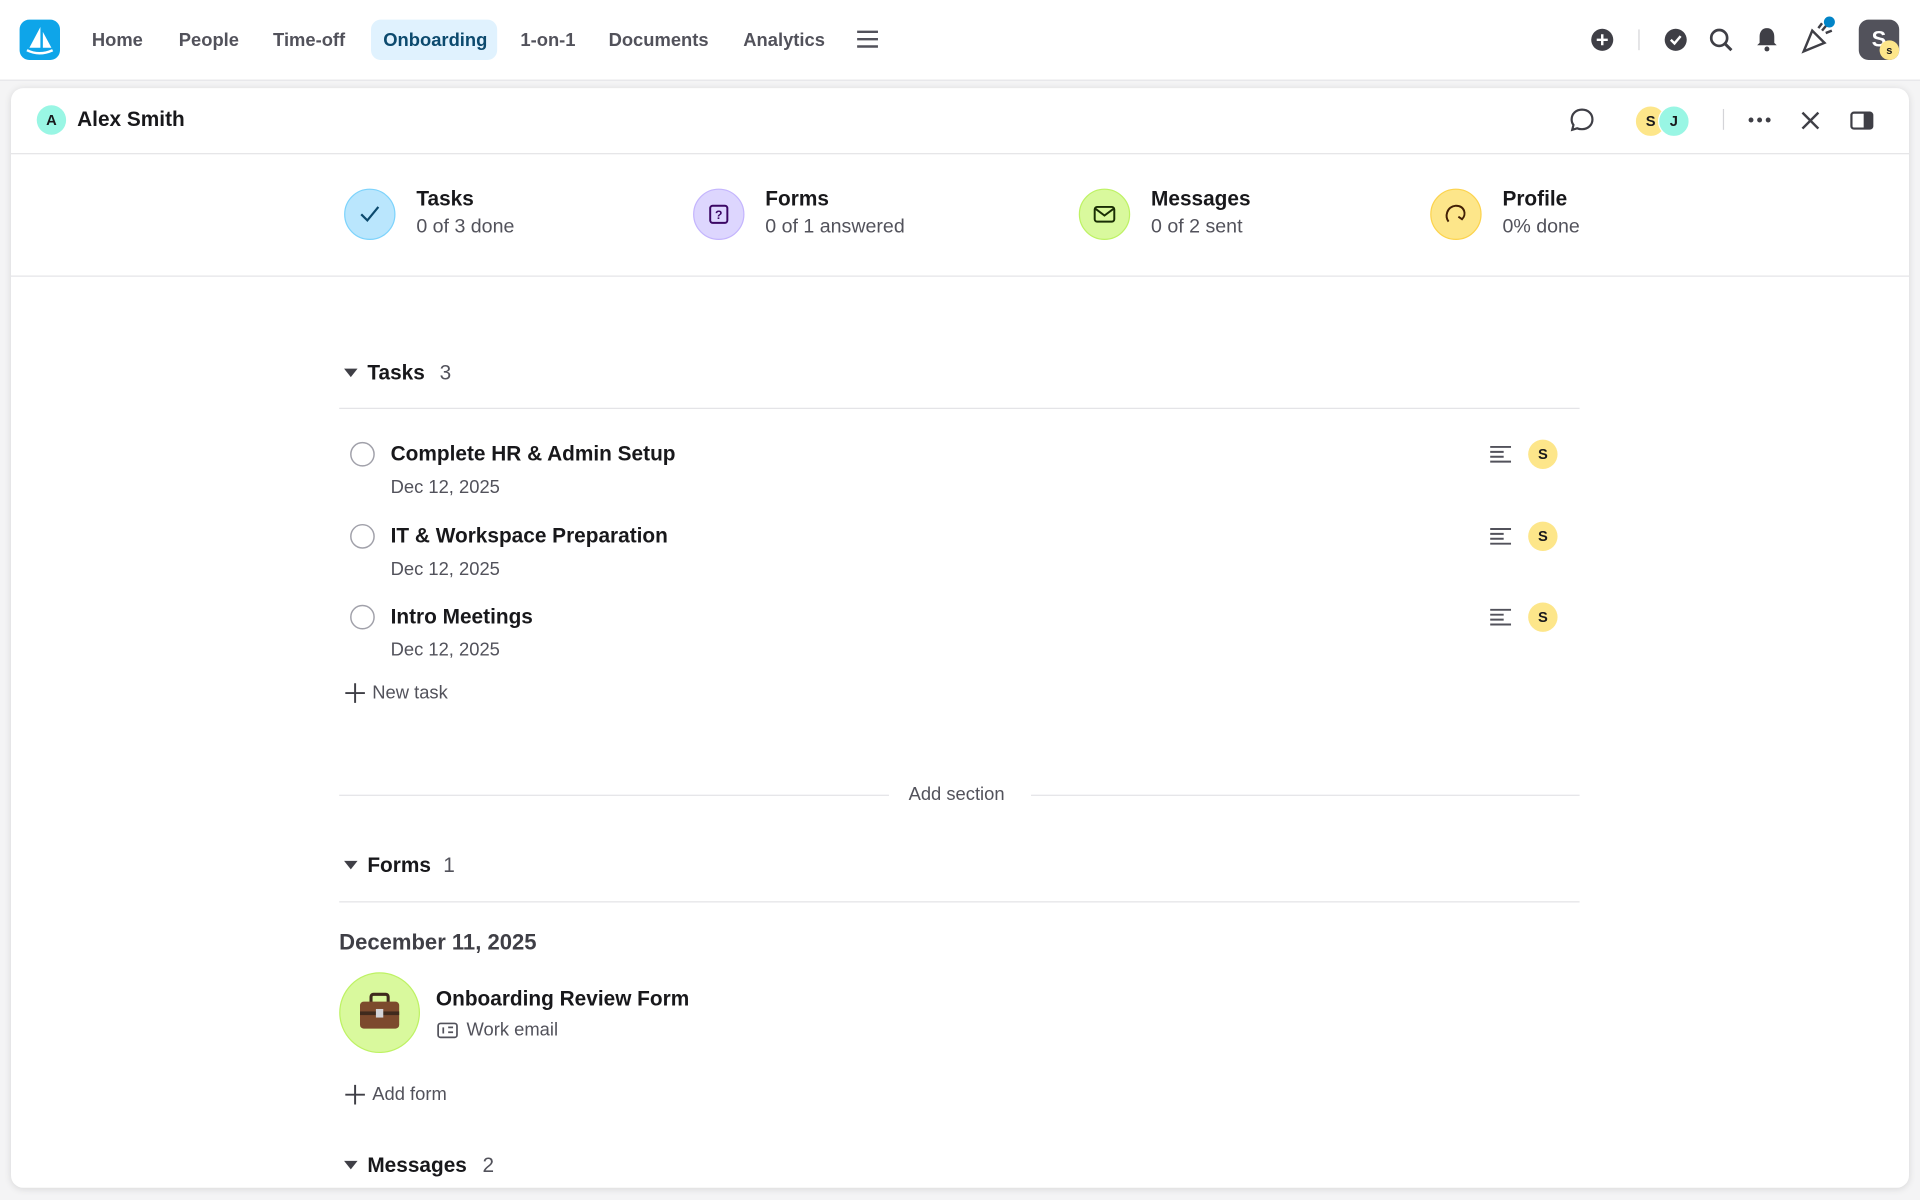 Image resolution: width=1920 pixels, height=1200 pixels. I want to click on add-form: Add form, so click(409, 1095).